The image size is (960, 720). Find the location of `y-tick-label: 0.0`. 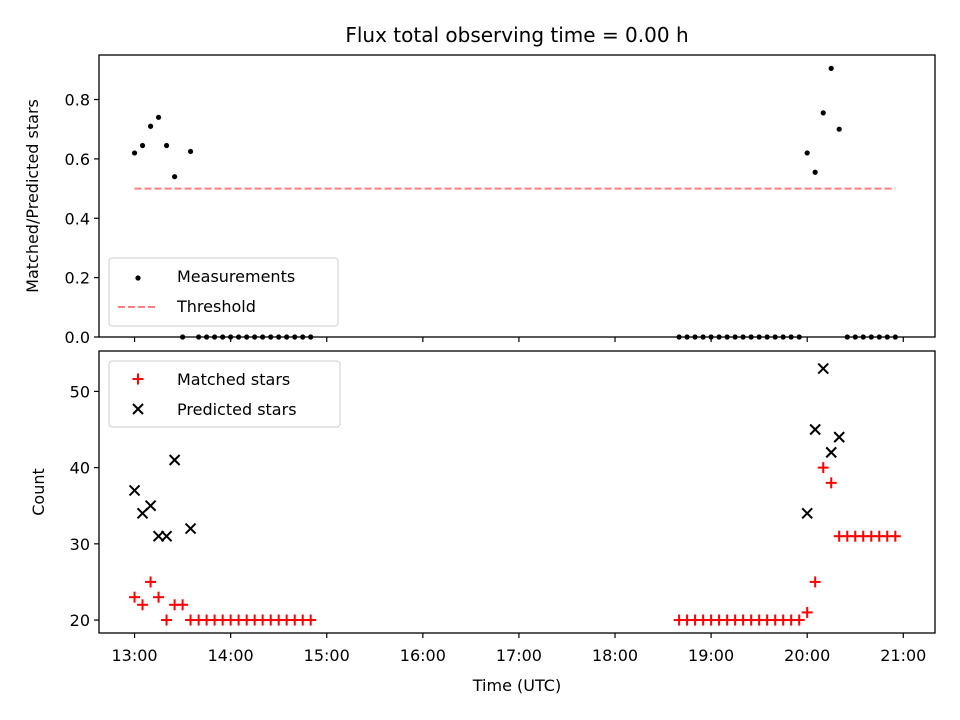

y-tick-label: 0.0 is located at coordinates (77, 337).